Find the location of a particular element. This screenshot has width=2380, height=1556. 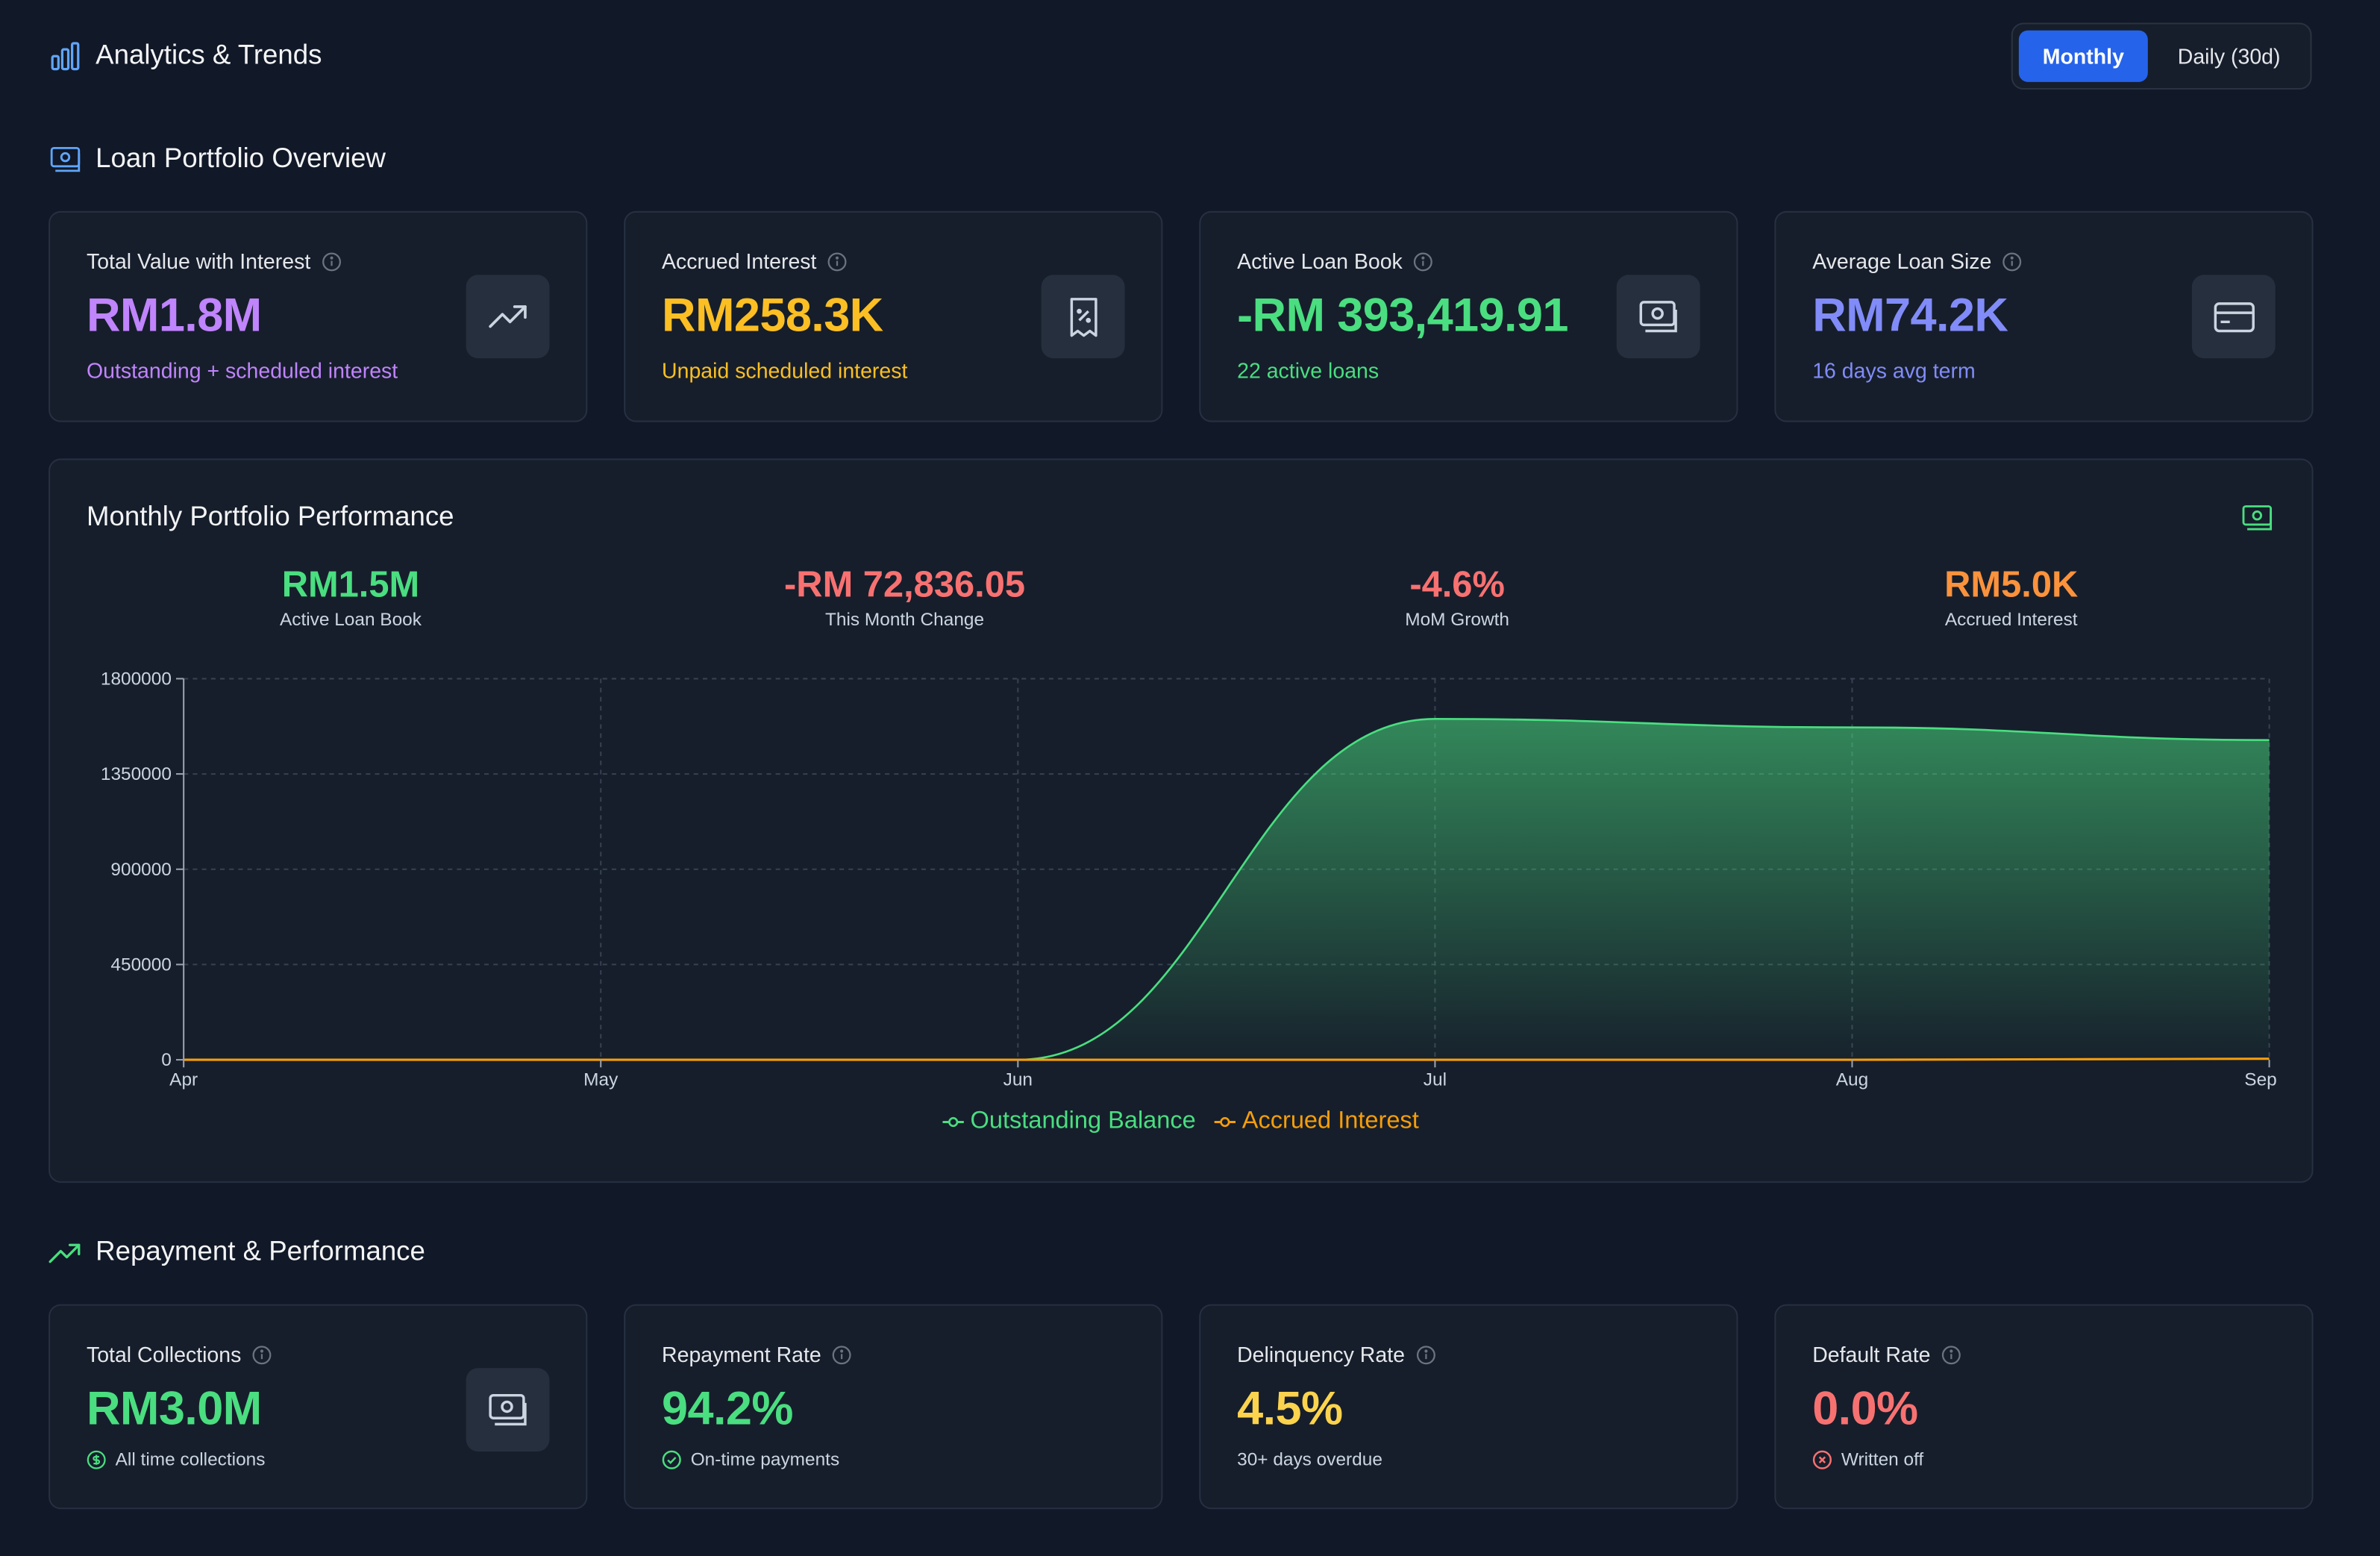

card-value: RM74.2K is located at coordinates (1910, 315).